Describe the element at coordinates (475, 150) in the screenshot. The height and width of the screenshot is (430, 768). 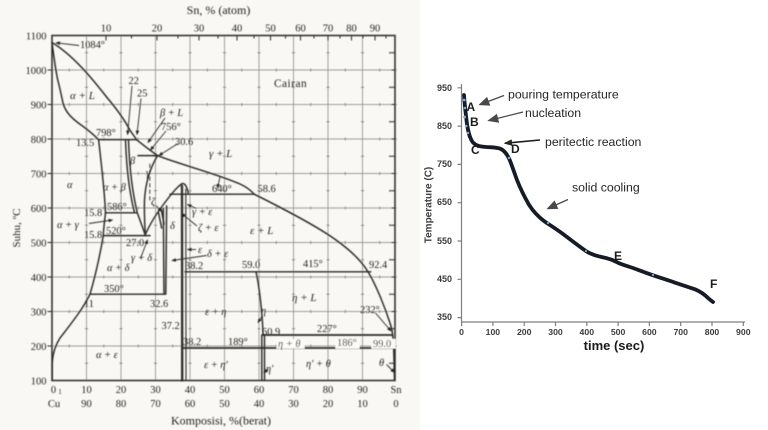
I see `svg-text: C` at that location.